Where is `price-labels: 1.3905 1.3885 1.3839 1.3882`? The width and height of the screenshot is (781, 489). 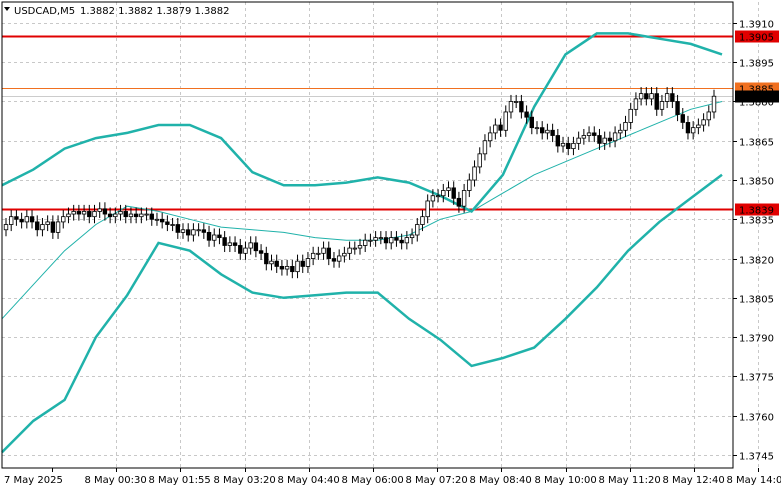 price-labels: 1.3905 1.3885 1.3839 1.3882 is located at coordinates (757, 123).